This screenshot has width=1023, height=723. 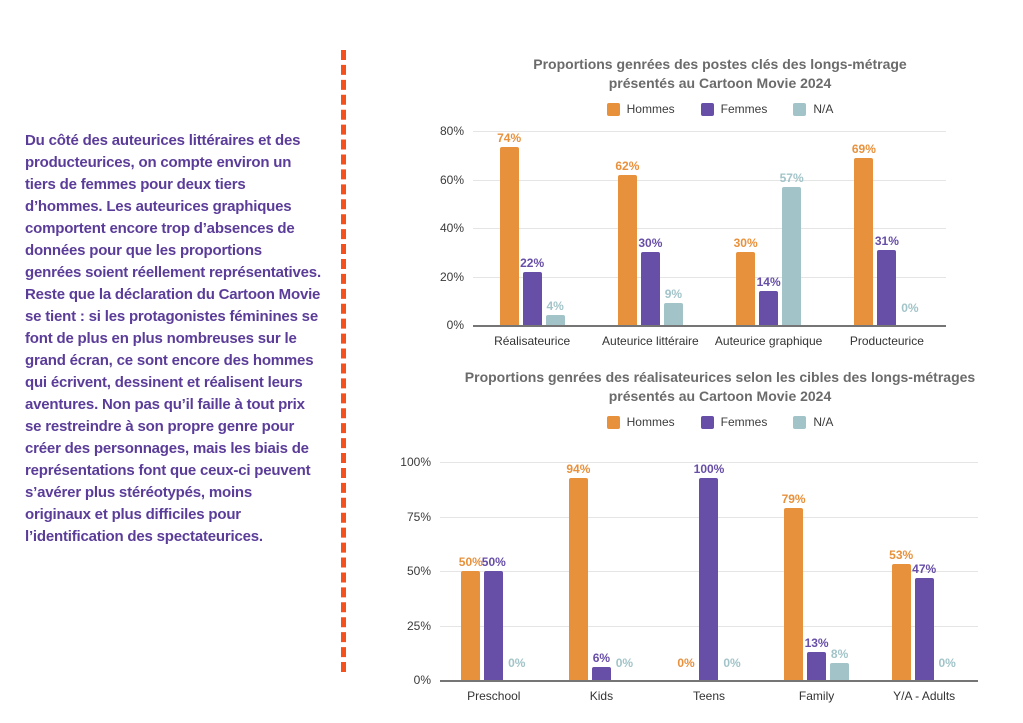 I want to click on category-label: Producteurice, so click(x=886, y=341).